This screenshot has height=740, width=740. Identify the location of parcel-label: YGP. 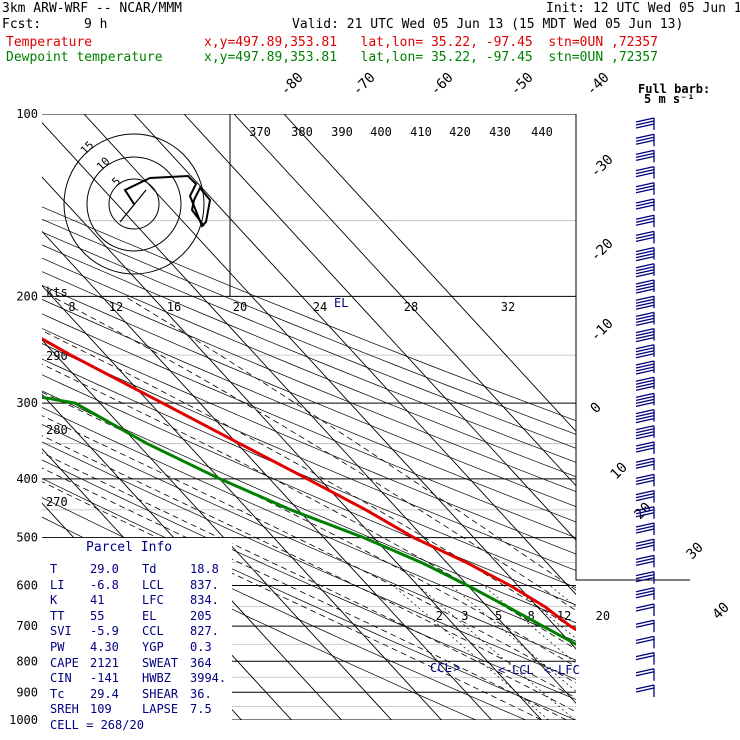
(153, 646).